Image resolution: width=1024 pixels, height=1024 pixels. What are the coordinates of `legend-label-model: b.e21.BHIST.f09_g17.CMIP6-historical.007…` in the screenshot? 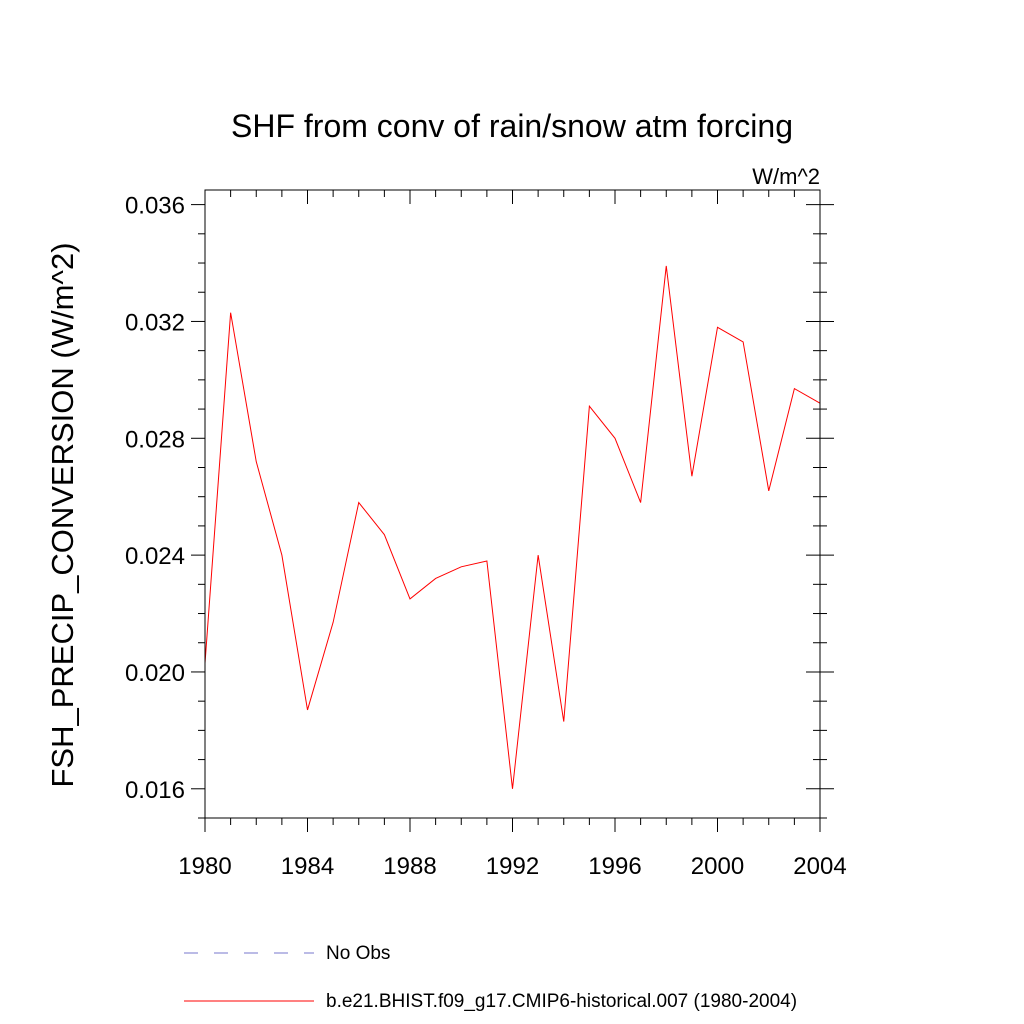 It's located at (561, 1001).